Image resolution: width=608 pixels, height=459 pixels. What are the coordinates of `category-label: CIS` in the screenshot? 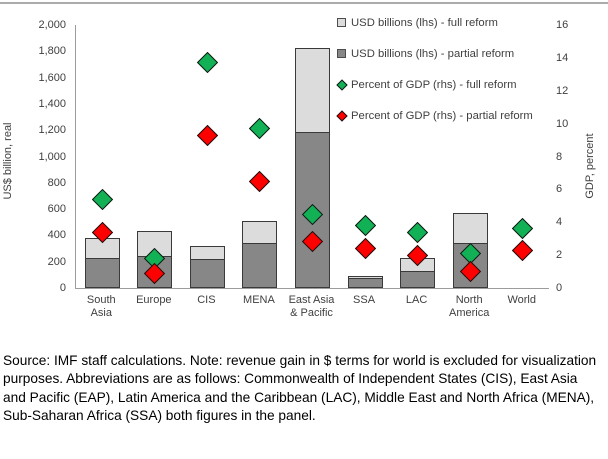 It's located at (206, 300).